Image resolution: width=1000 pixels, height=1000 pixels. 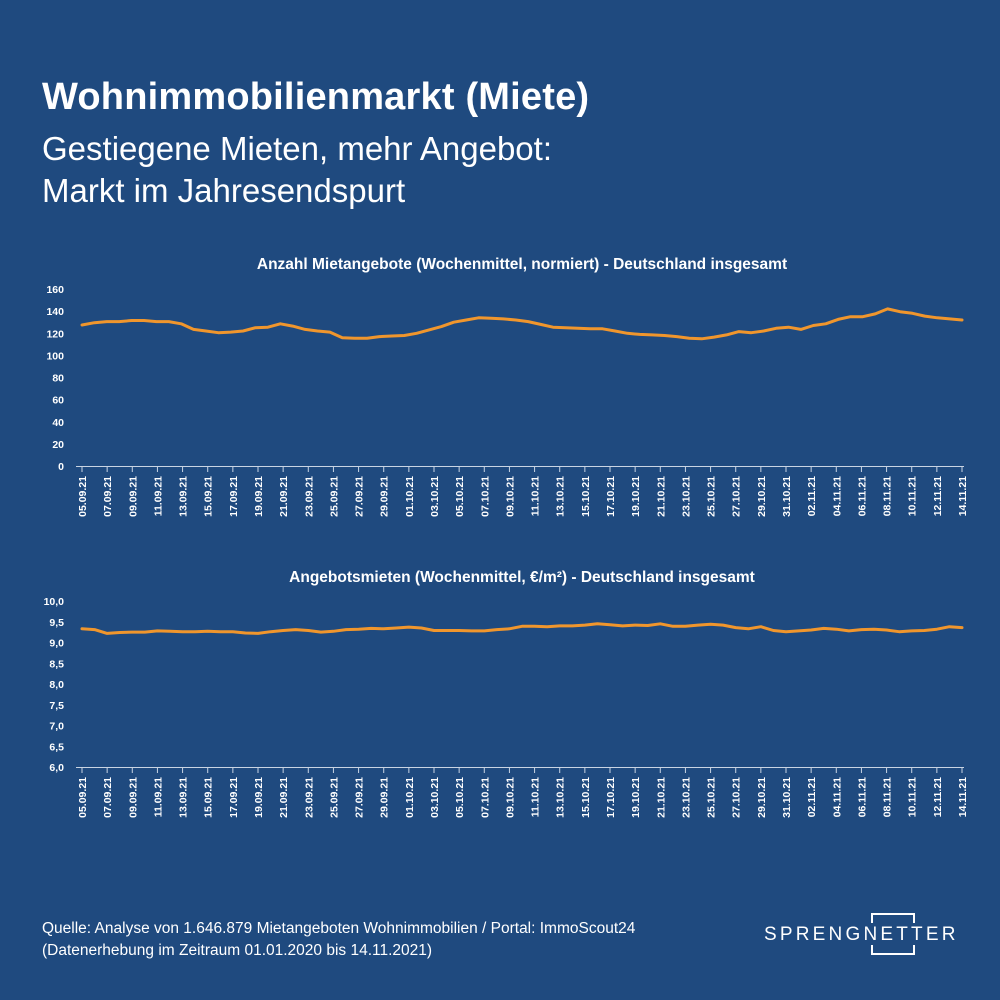 What do you see at coordinates (83, 496) in the screenshot?
I see `chart1-x-tick-label: 05.09.21` at bounding box center [83, 496].